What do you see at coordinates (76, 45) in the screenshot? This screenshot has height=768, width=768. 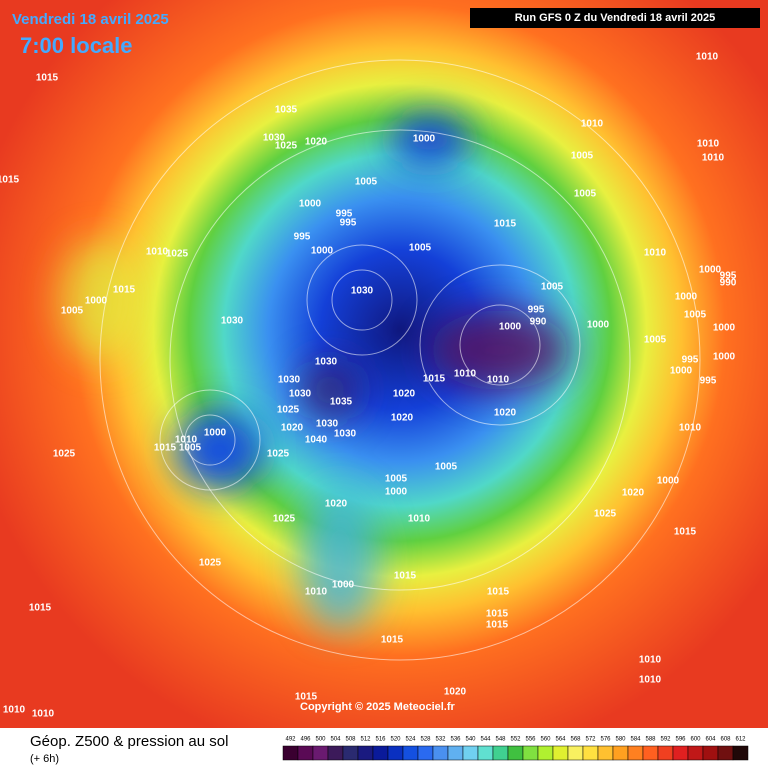 I see `time: 7:00 locale` at bounding box center [76, 45].